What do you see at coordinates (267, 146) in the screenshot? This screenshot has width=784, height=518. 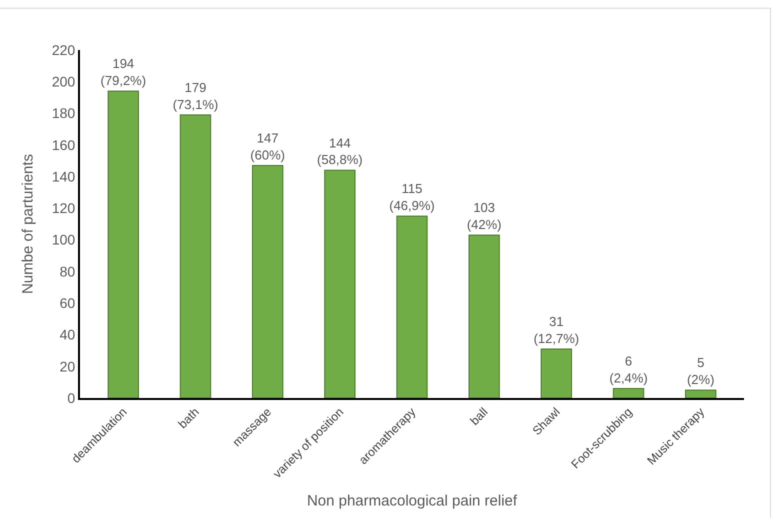 I see `data-label: 147 (60%)` at bounding box center [267, 146].